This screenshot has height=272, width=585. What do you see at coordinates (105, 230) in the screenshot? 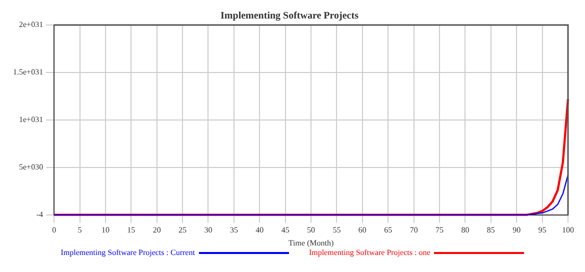
I see `x-tick-label: 10` at bounding box center [105, 230].